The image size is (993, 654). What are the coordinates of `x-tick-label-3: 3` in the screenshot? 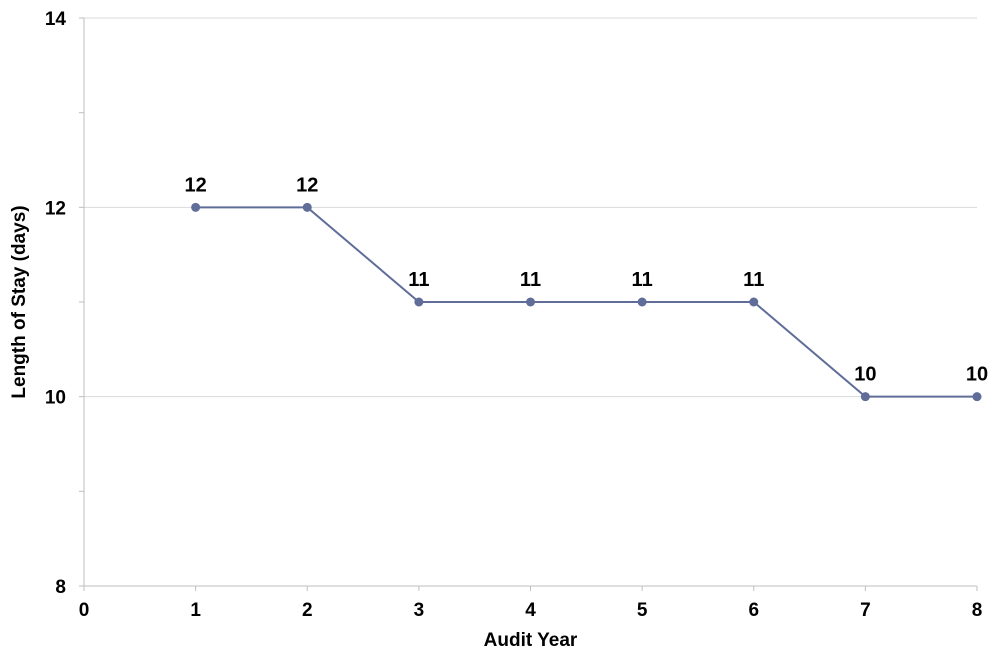 It's located at (419, 610).